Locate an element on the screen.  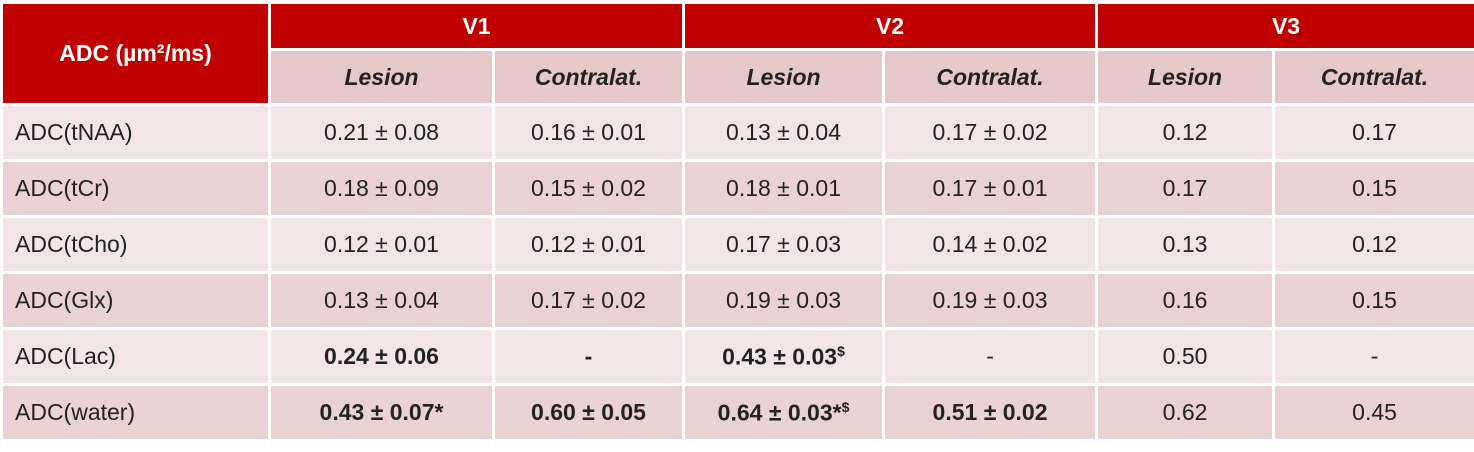
cell-value: 0.18 ± 0.09 is located at coordinates (381, 188).